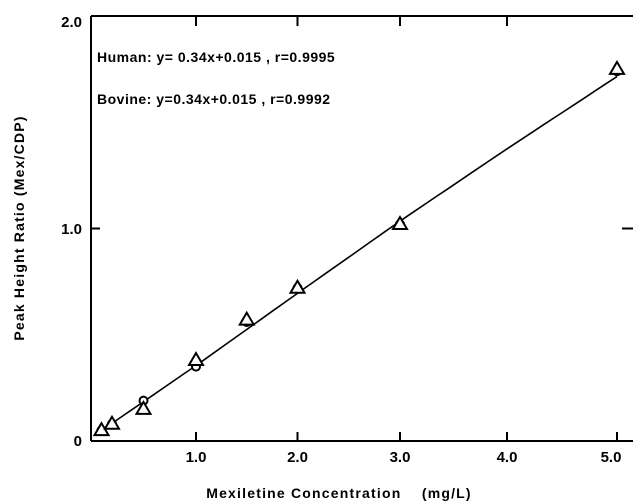  I want to click on x-tick-label: 2.0, so click(297, 457).